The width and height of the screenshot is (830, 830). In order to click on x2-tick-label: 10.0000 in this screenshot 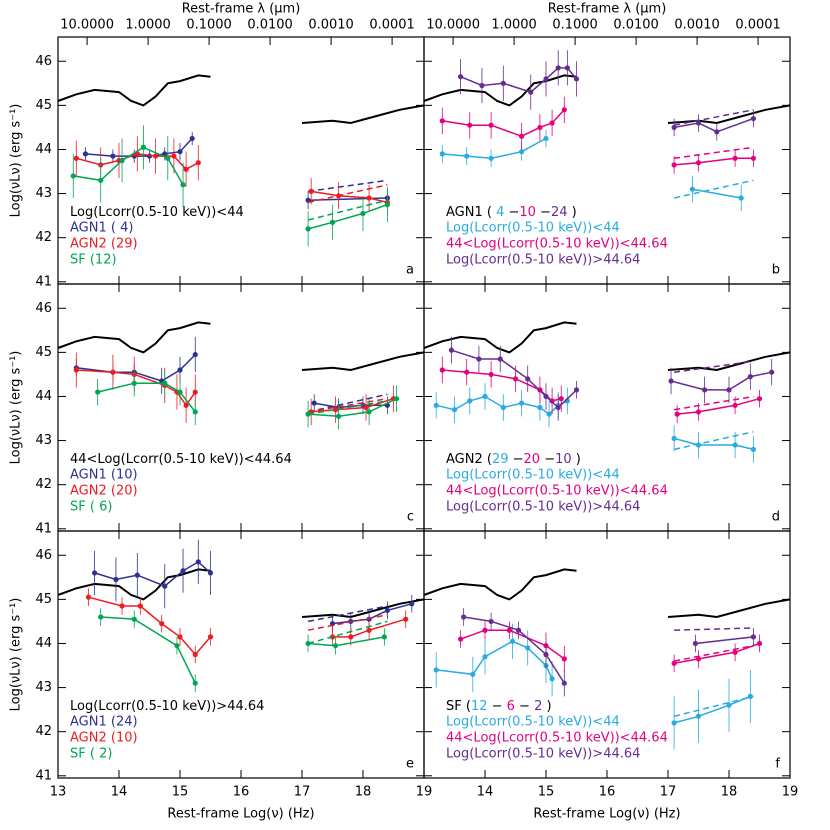, I will do `click(453, 25)`.